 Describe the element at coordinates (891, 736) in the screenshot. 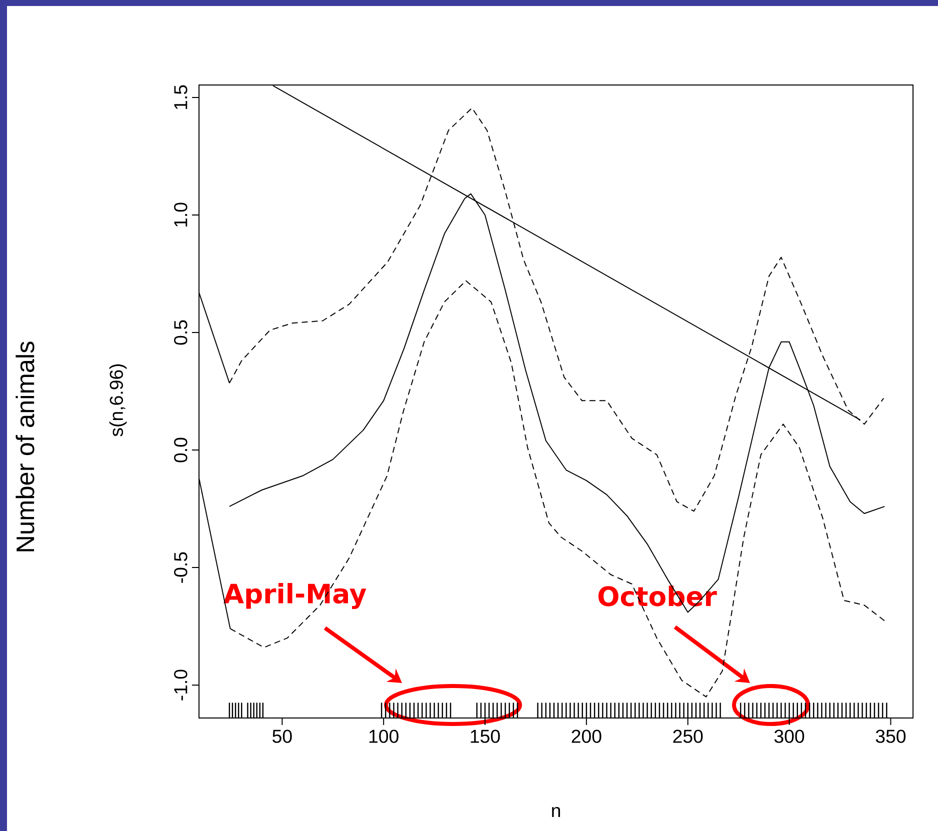

I see `x-tick-label: 350` at that location.